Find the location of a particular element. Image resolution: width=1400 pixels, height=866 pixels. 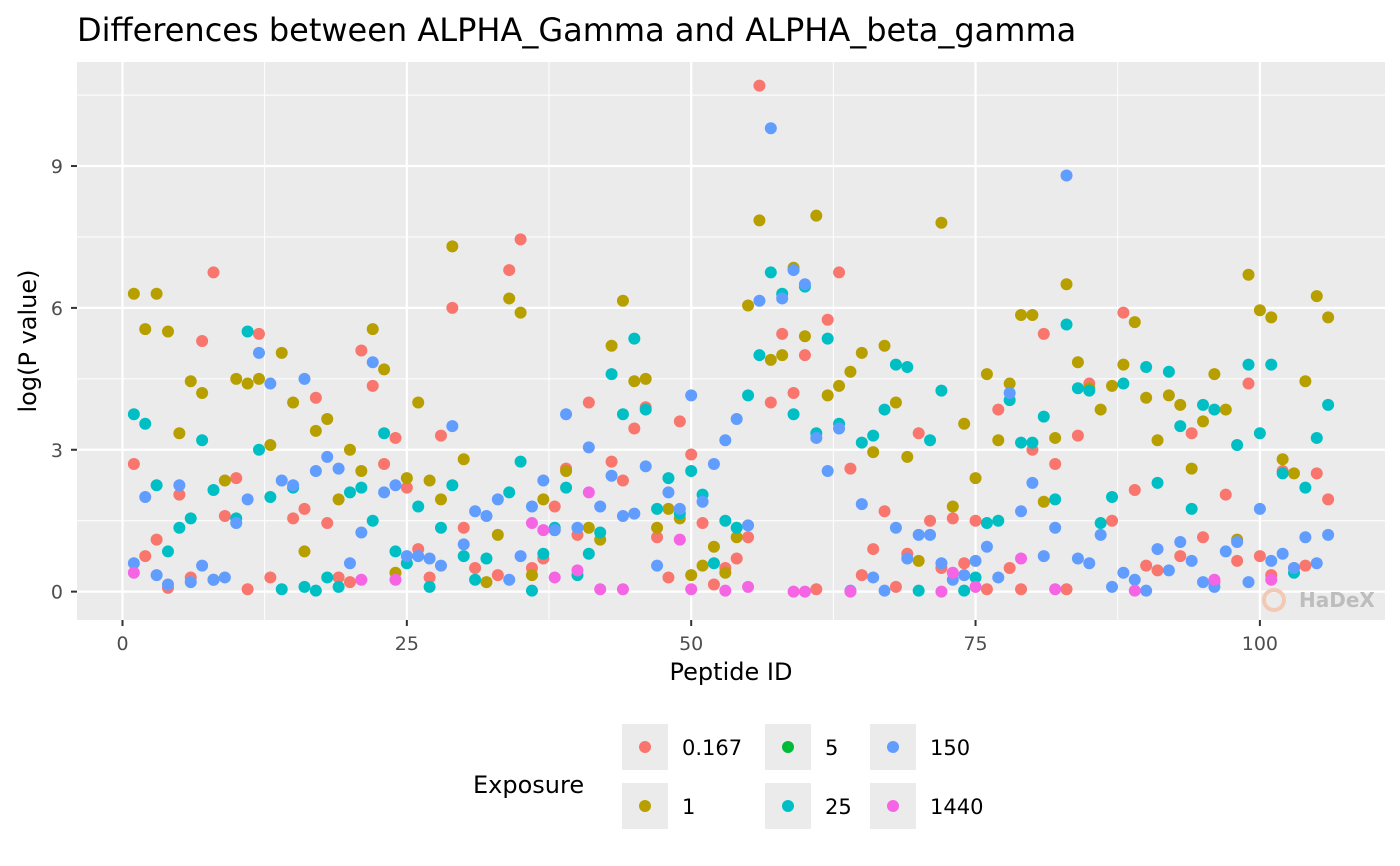

hadex-watermark: HaDeX is located at coordinates (1318, 600).